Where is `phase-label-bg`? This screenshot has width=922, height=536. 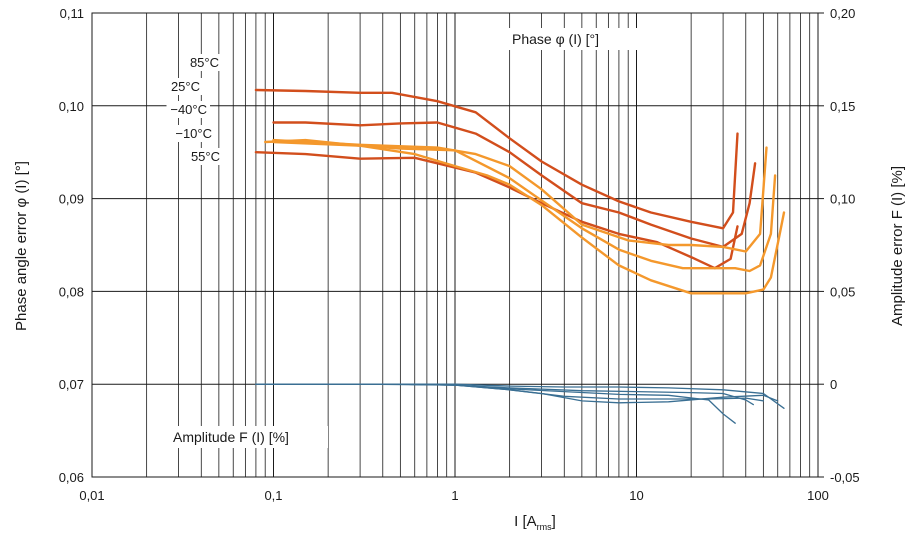 phase-label-bg is located at coordinates (571, 39).